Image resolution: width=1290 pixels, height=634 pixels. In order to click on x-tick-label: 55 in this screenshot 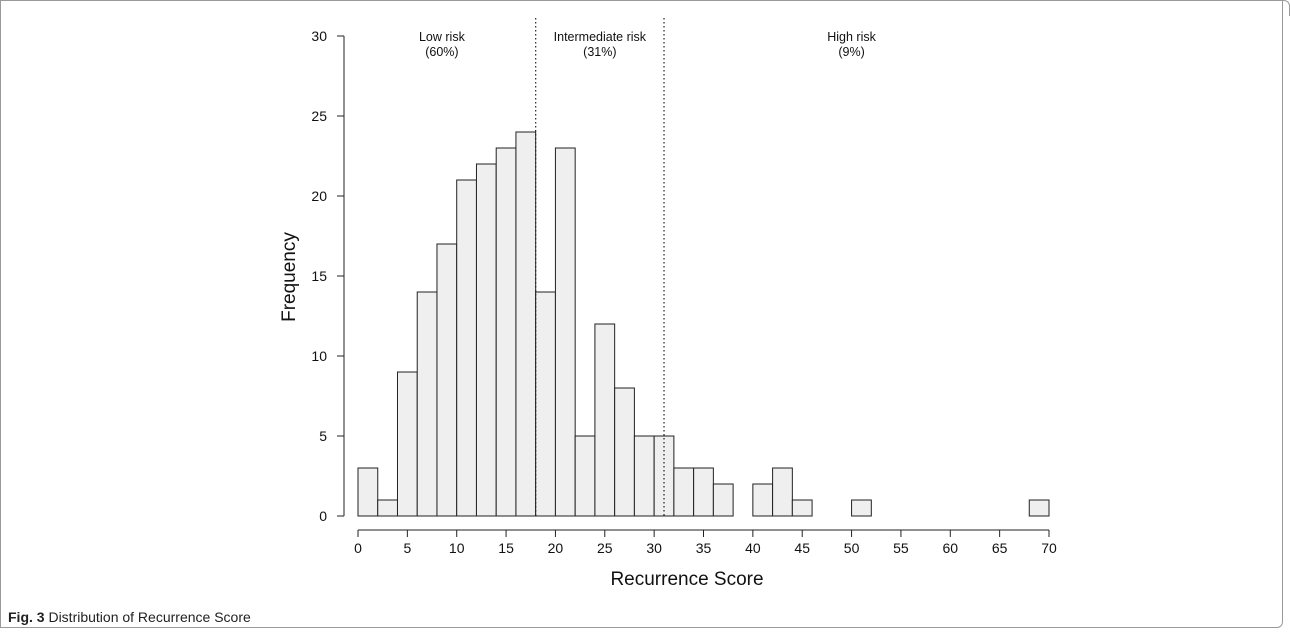, I will do `click(901, 548)`.